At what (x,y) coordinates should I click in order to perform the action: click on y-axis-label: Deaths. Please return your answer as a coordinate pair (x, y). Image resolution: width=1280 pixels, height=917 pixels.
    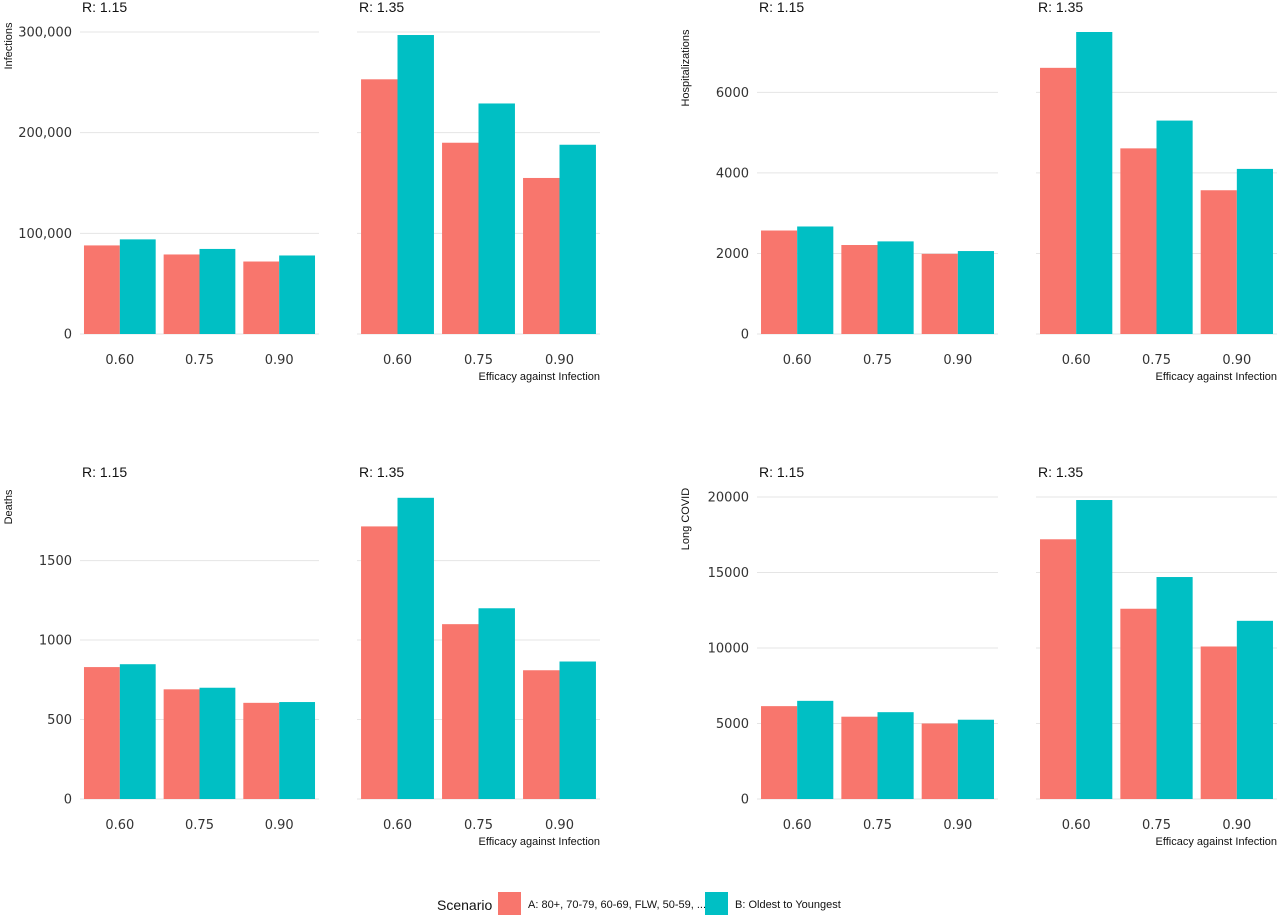
    Looking at the image, I should click on (9, 506).